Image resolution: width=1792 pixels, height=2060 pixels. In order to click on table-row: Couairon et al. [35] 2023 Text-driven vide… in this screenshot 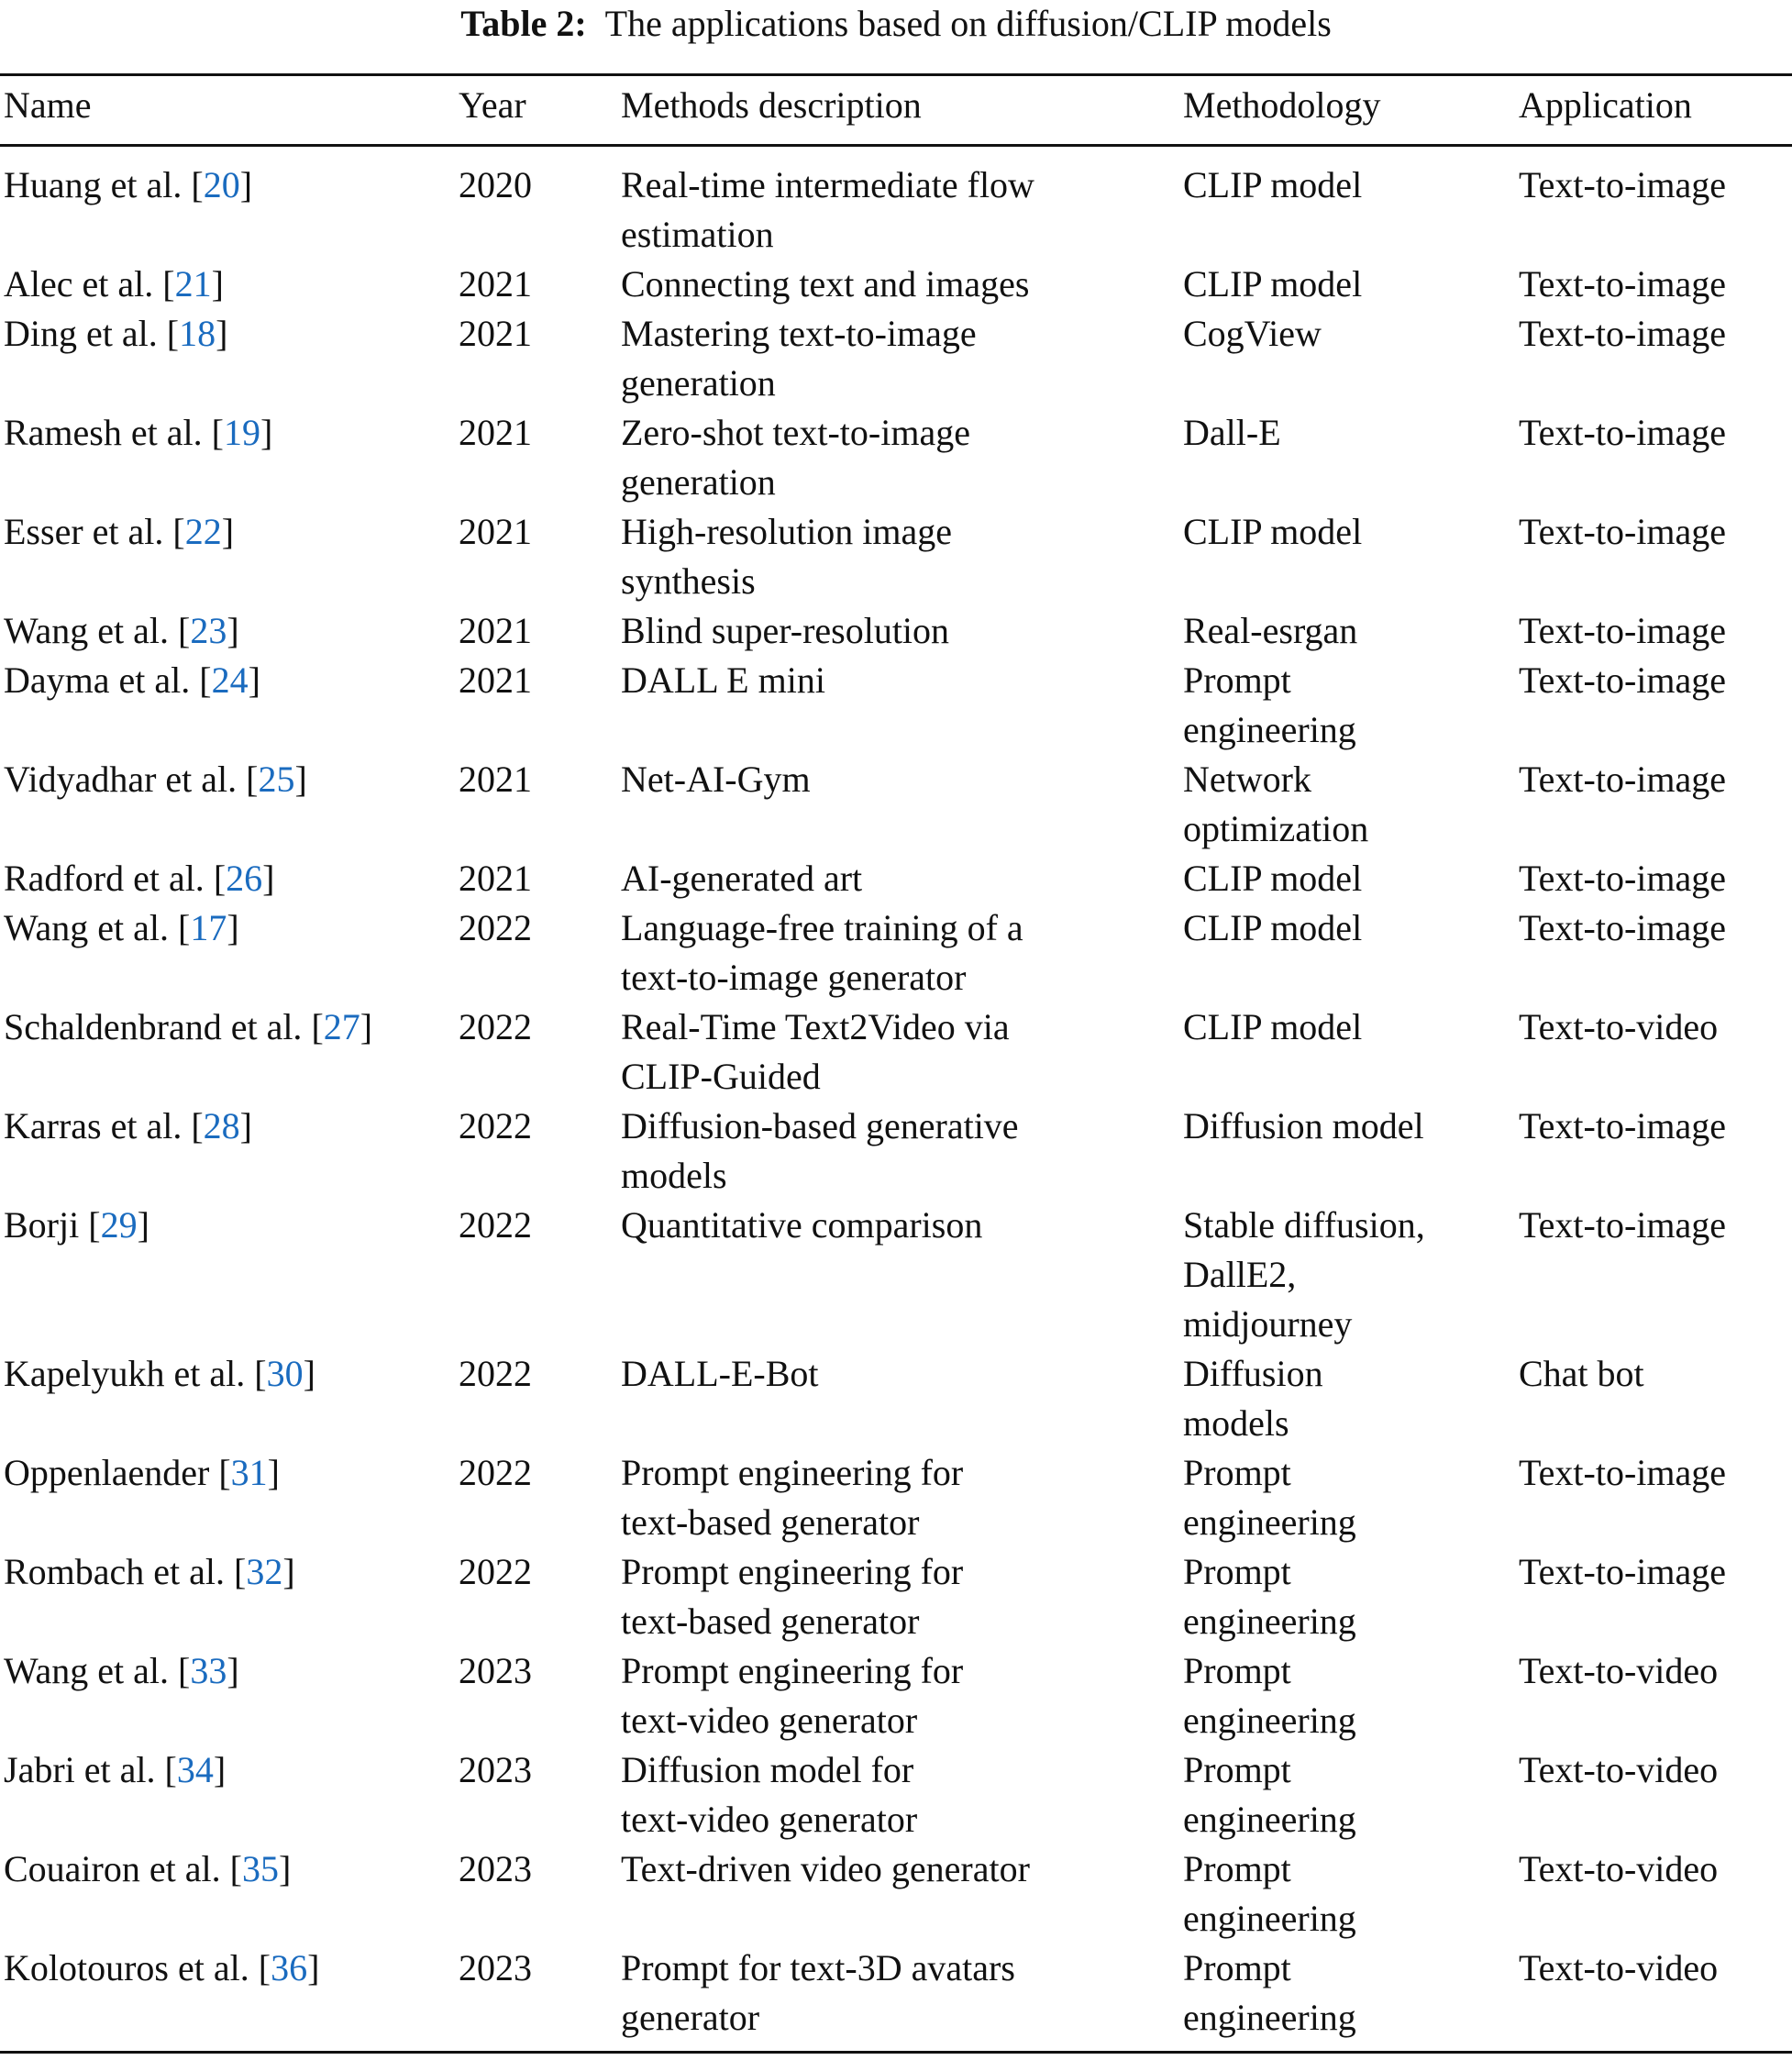, I will do `click(896, 1894)`.